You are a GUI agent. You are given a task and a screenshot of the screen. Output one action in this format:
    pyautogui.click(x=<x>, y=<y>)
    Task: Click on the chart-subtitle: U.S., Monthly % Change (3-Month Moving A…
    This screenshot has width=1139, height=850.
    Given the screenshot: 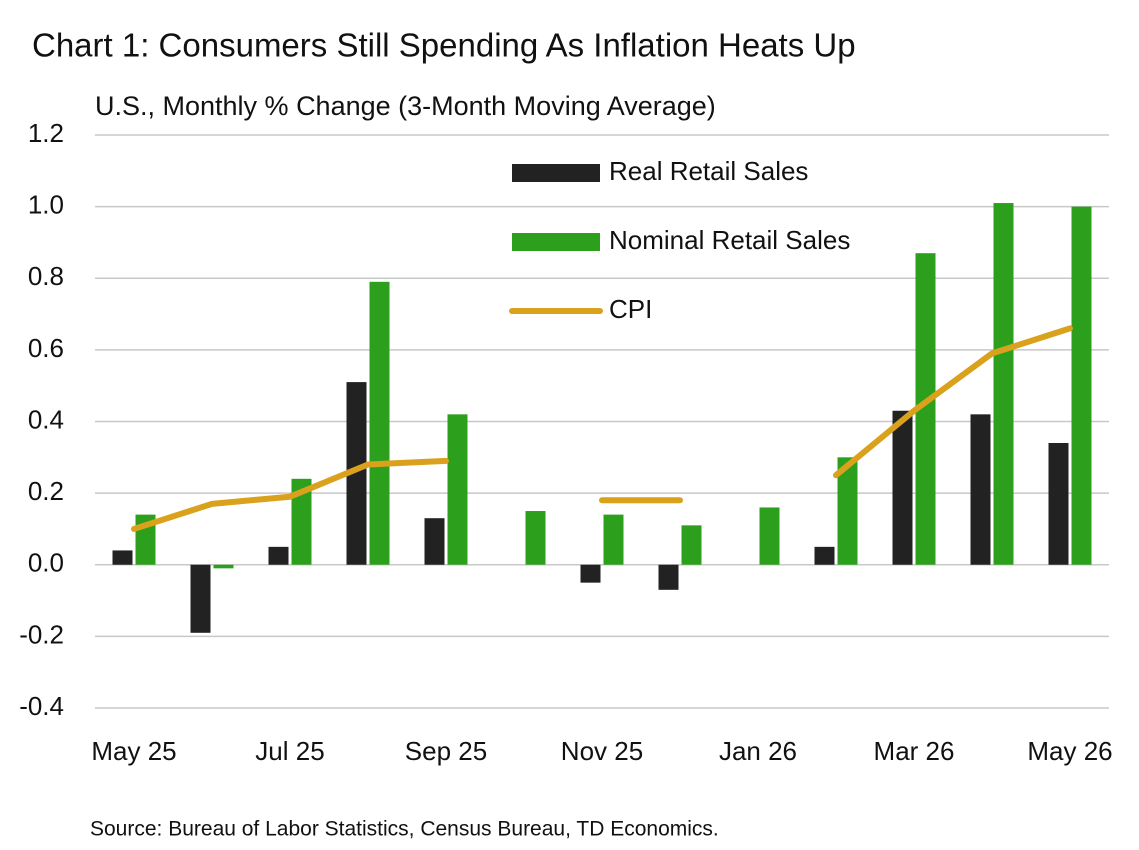 What is the action you would take?
    pyautogui.click(x=405, y=106)
    